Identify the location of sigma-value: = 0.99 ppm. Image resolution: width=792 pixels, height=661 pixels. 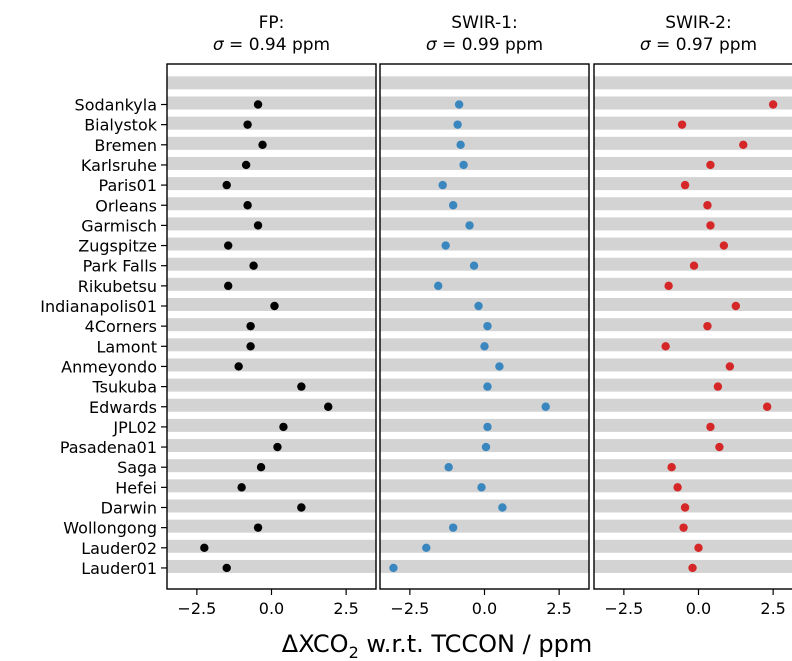
(490, 45).